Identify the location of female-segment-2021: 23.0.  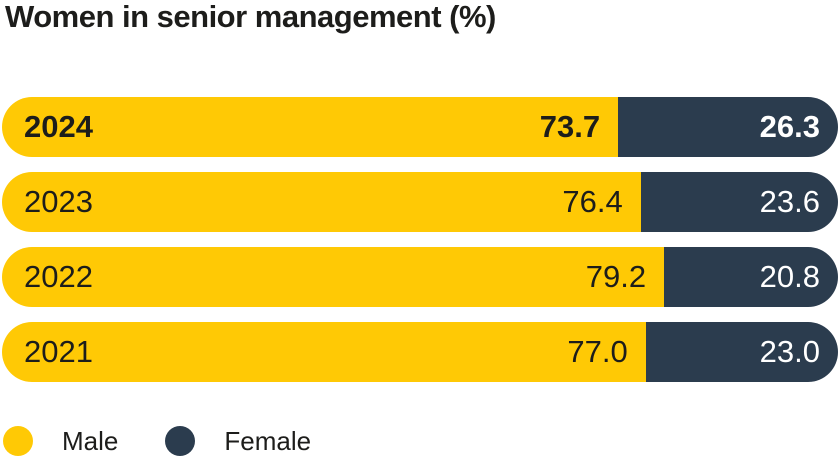
(741, 352).